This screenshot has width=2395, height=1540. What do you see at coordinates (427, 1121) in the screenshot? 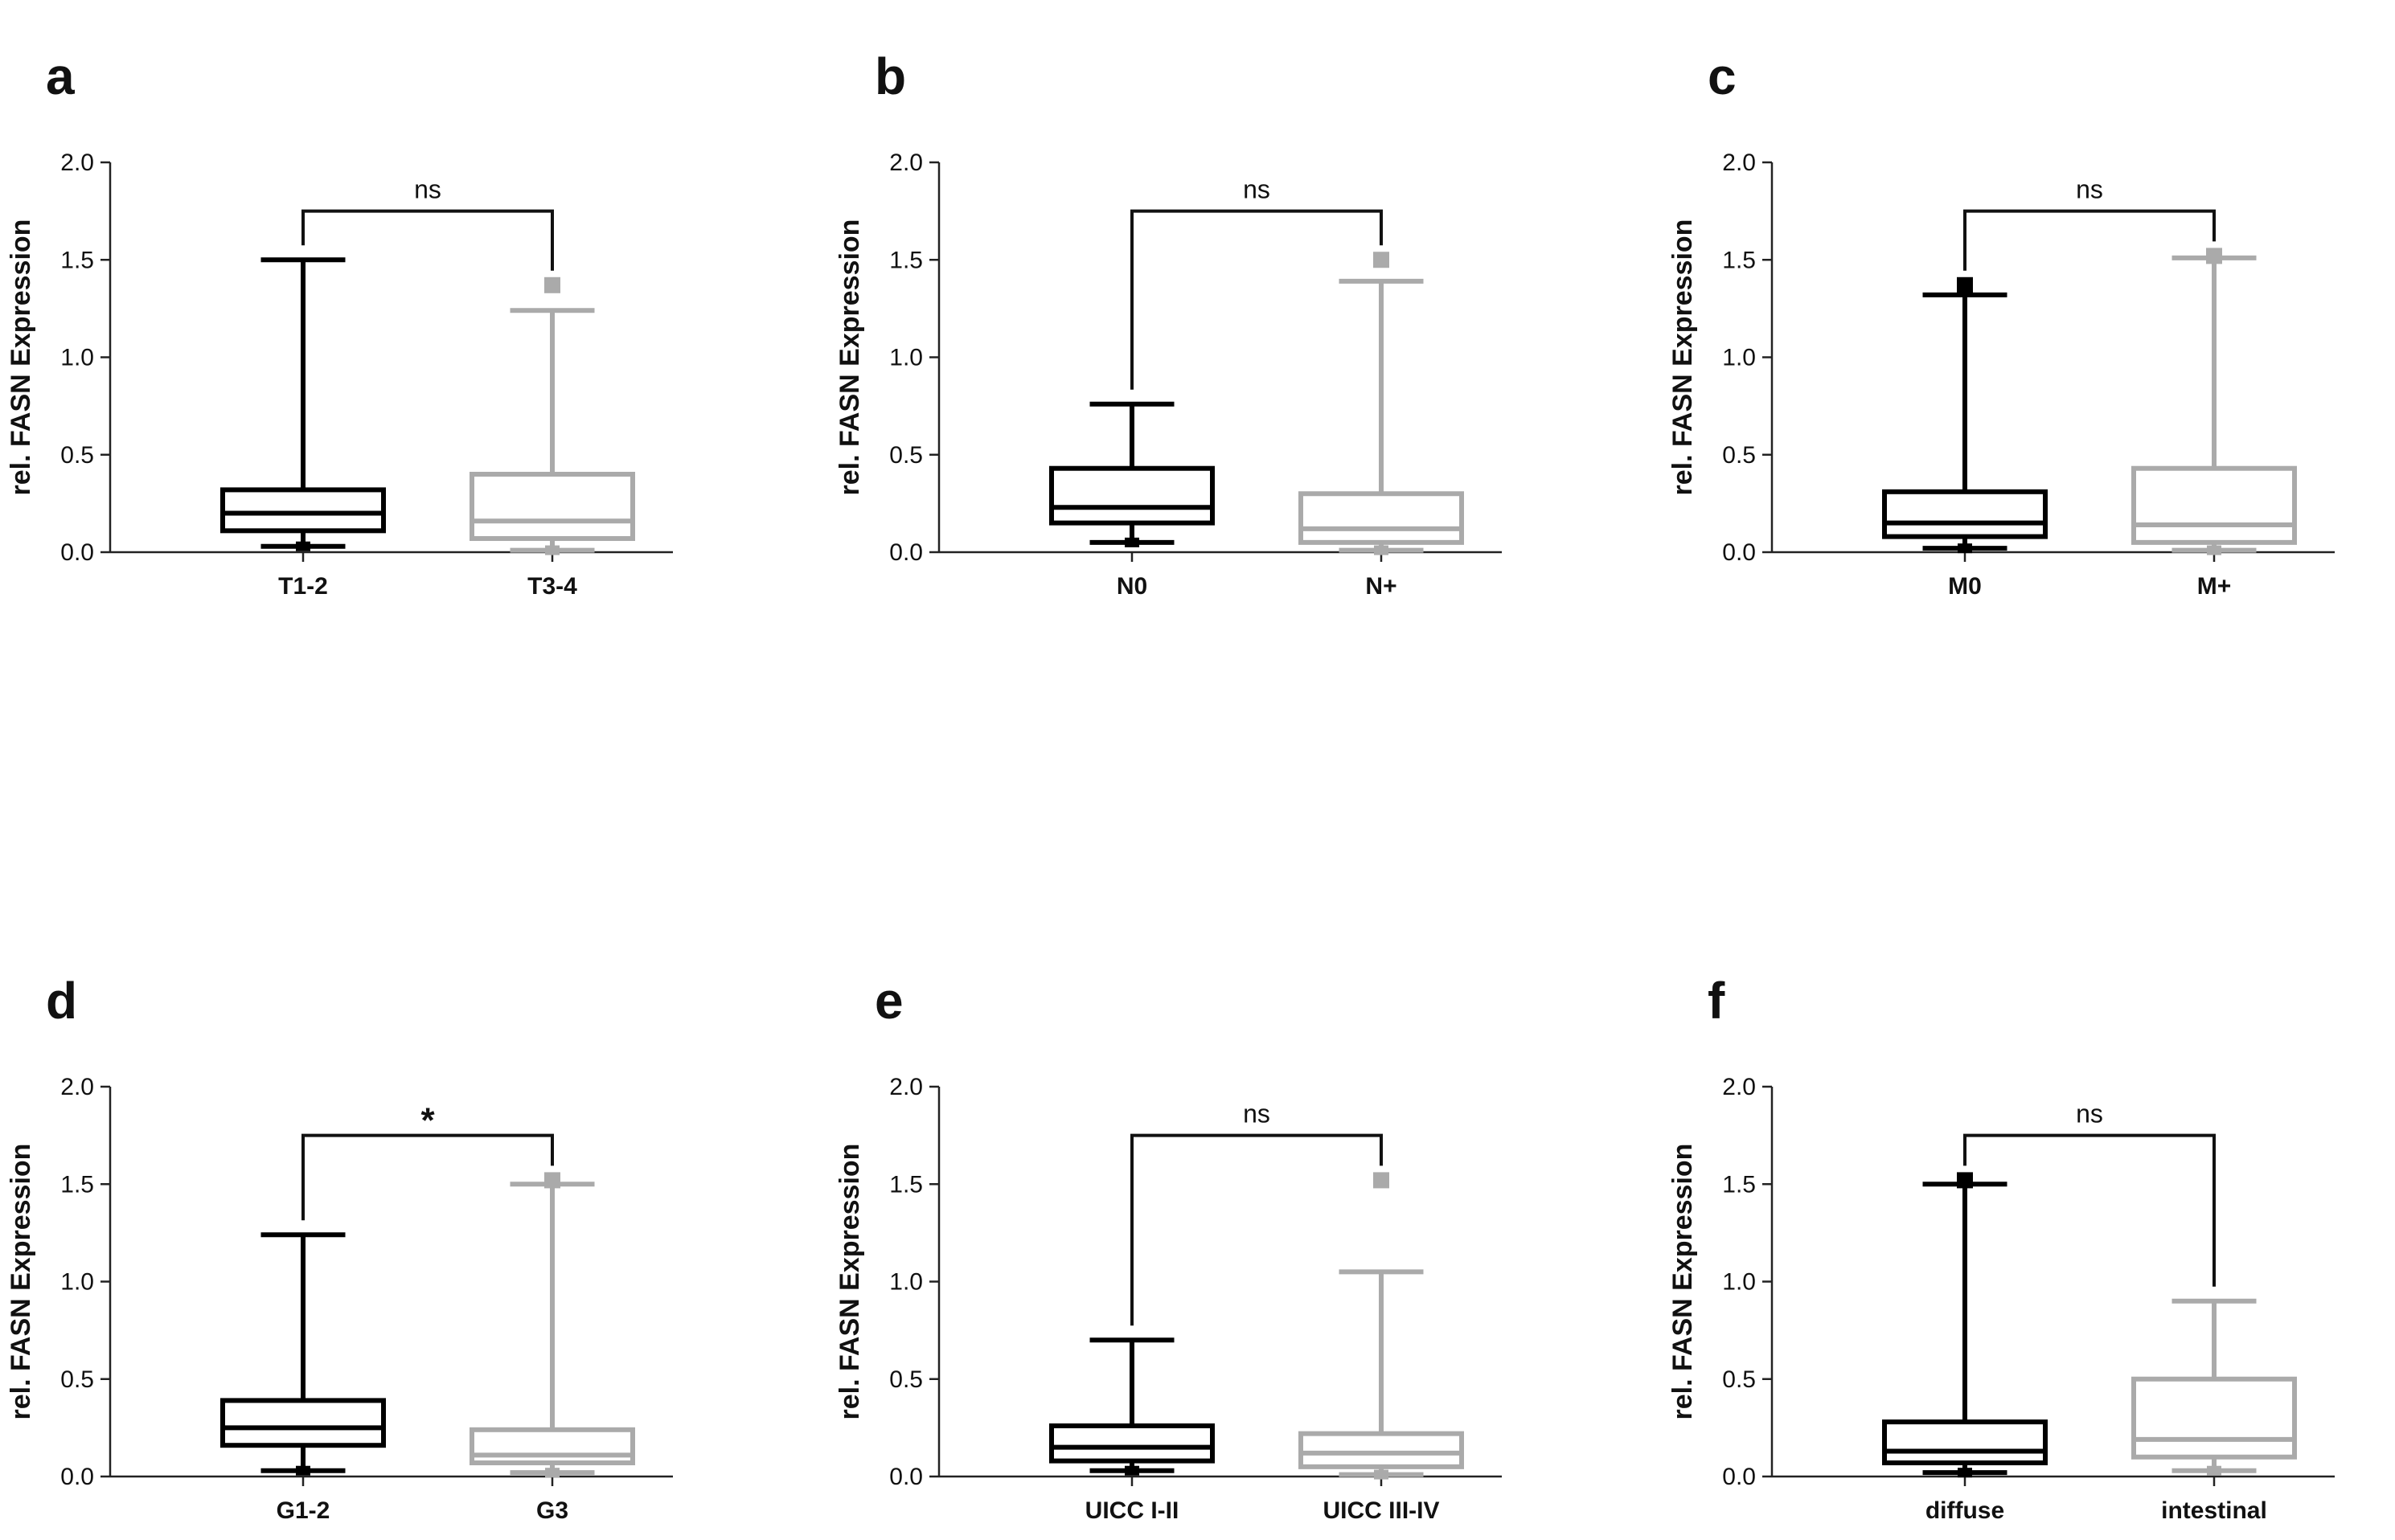
I see `significance-label: *` at bounding box center [427, 1121].